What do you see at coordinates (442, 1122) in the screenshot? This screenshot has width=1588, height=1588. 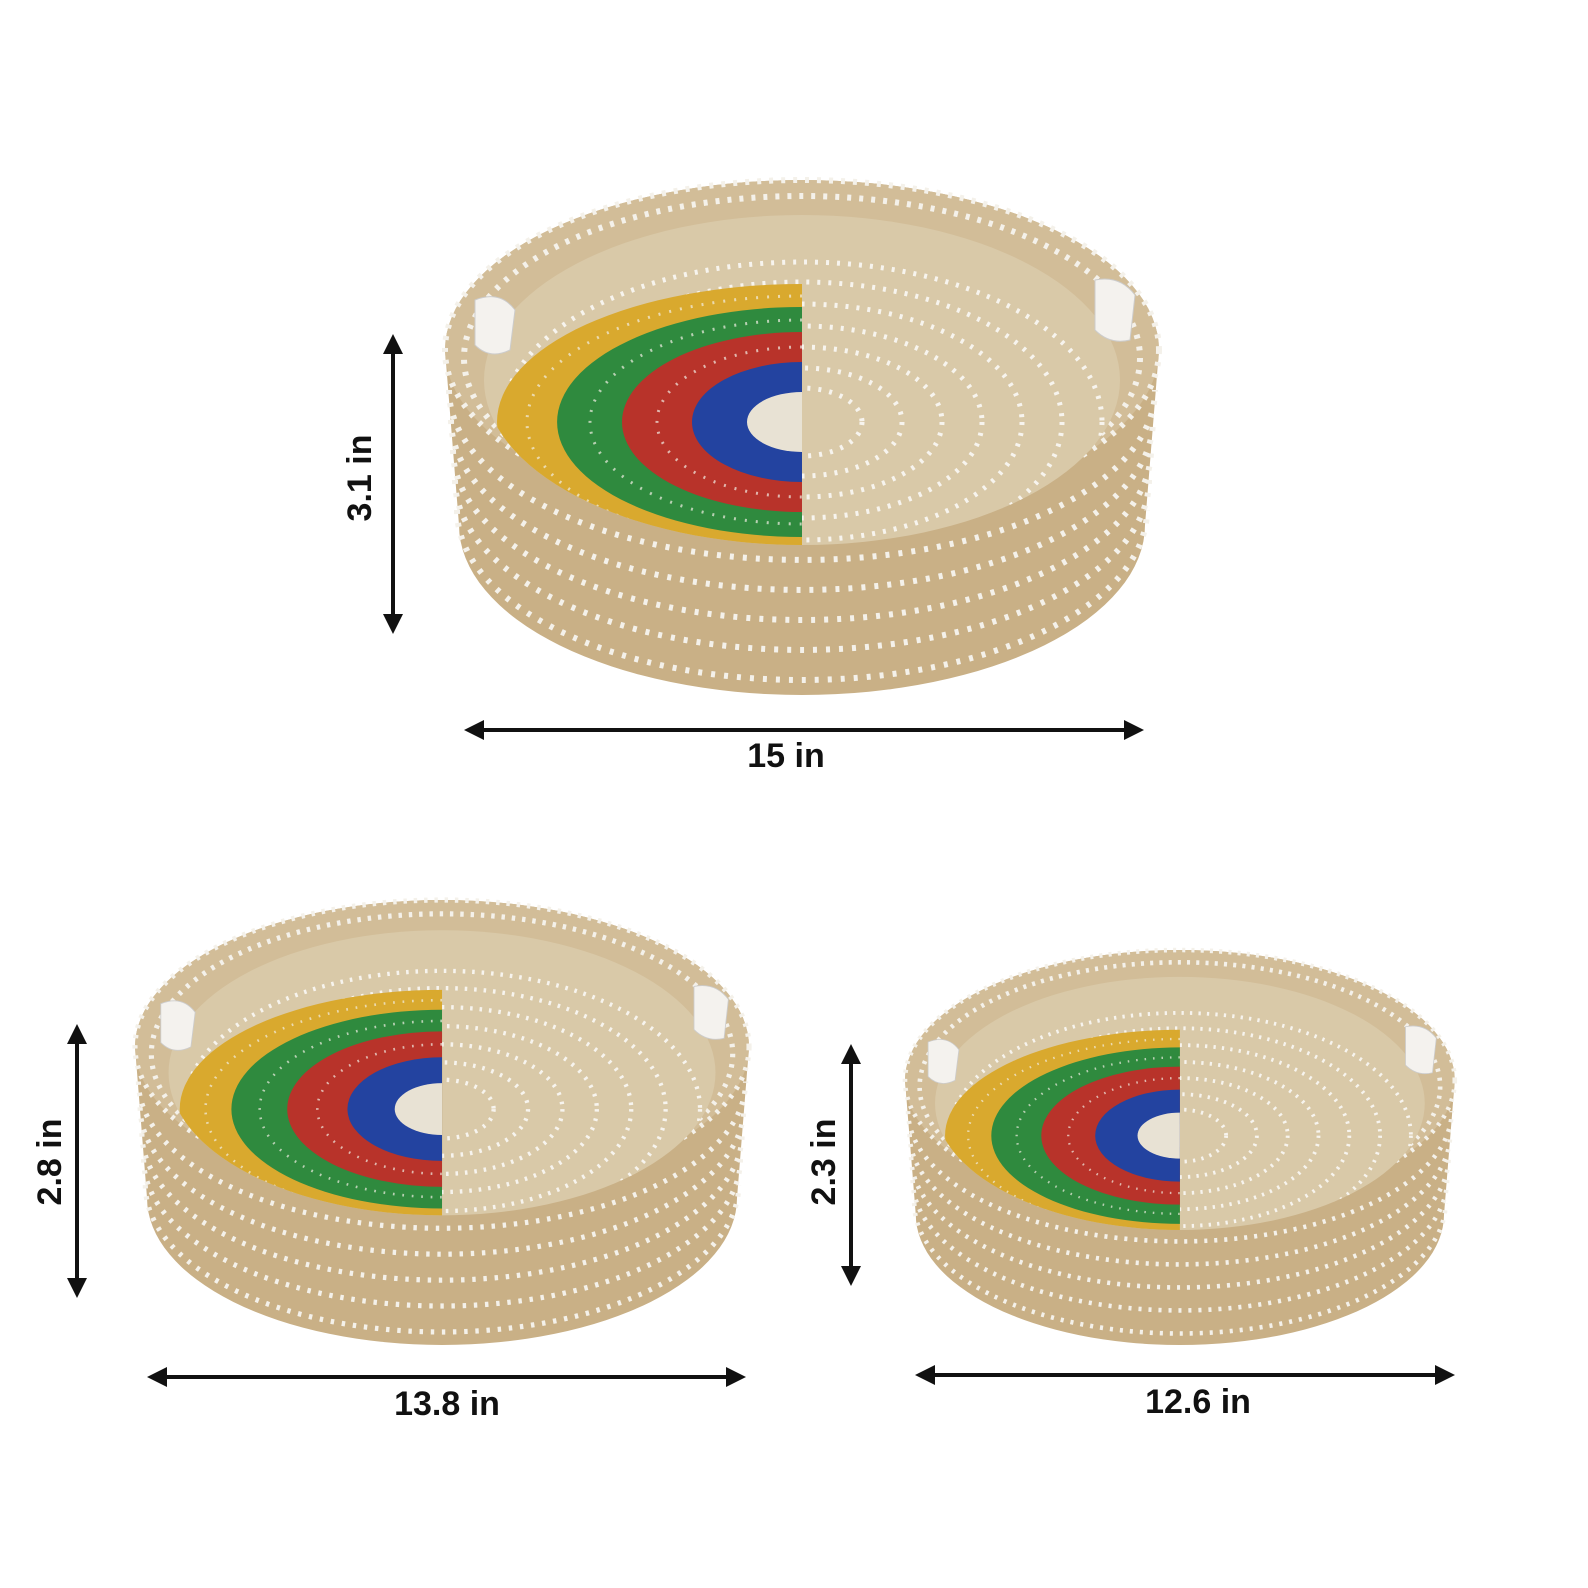 I see `basket-medium` at bounding box center [442, 1122].